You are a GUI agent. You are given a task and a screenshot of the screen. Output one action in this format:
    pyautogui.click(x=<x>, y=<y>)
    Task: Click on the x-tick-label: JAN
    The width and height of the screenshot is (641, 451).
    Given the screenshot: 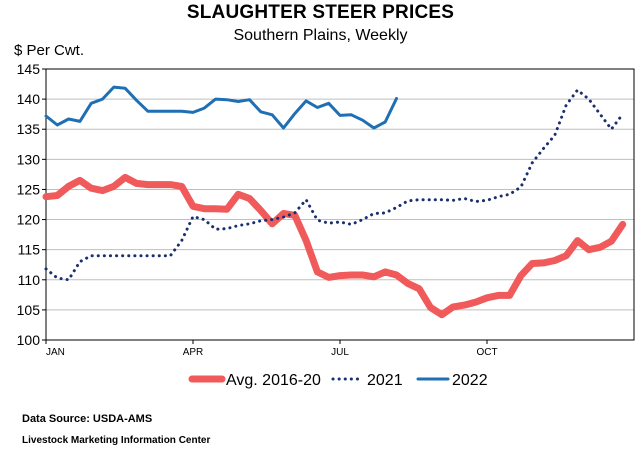 What is the action you would take?
    pyautogui.click(x=55, y=352)
    